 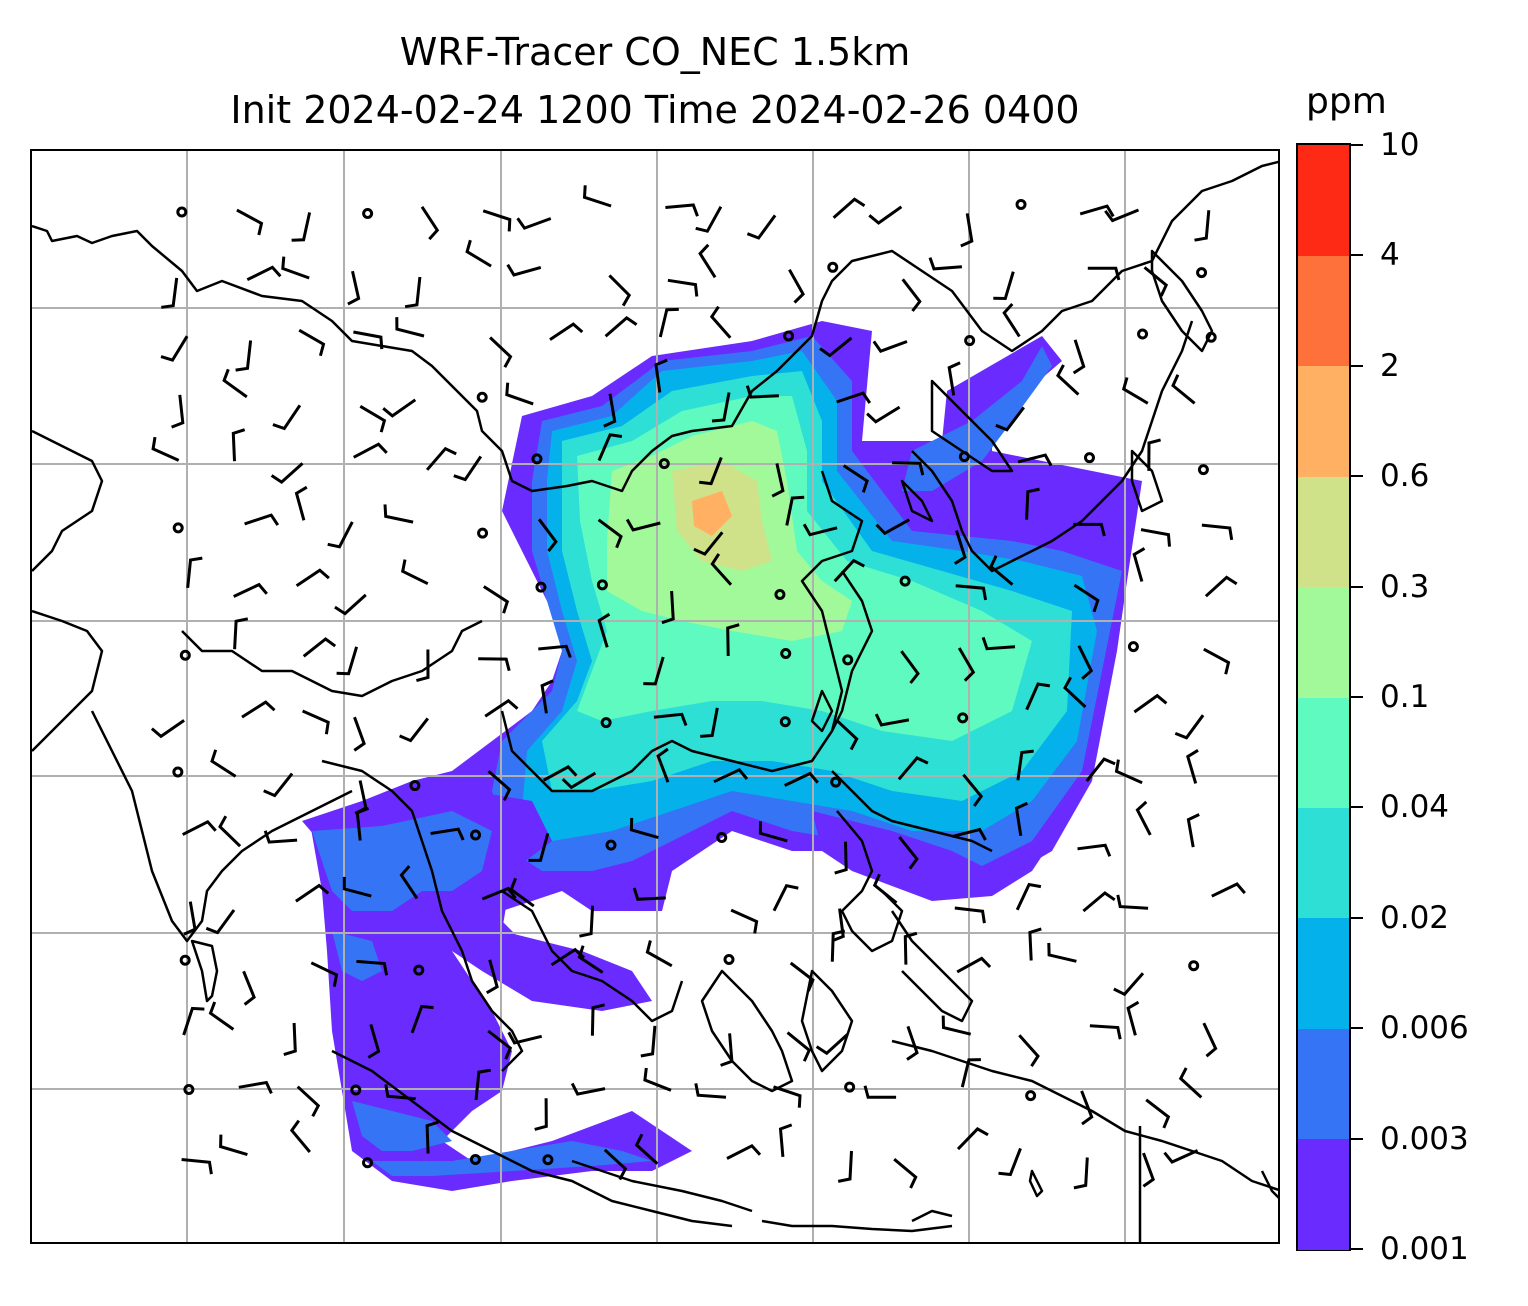 What do you see at coordinates (1405, 586) in the screenshot?
I see `colorbar-tick-label: 0.3` at bounding box center [1405, 586].